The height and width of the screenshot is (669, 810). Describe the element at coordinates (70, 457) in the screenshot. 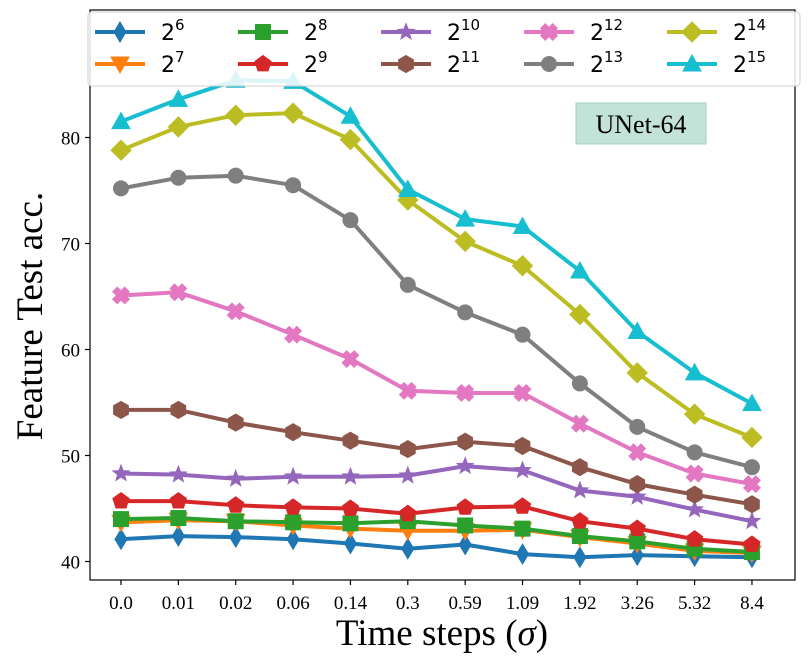

I see `y-tick-label: 50` at that location.